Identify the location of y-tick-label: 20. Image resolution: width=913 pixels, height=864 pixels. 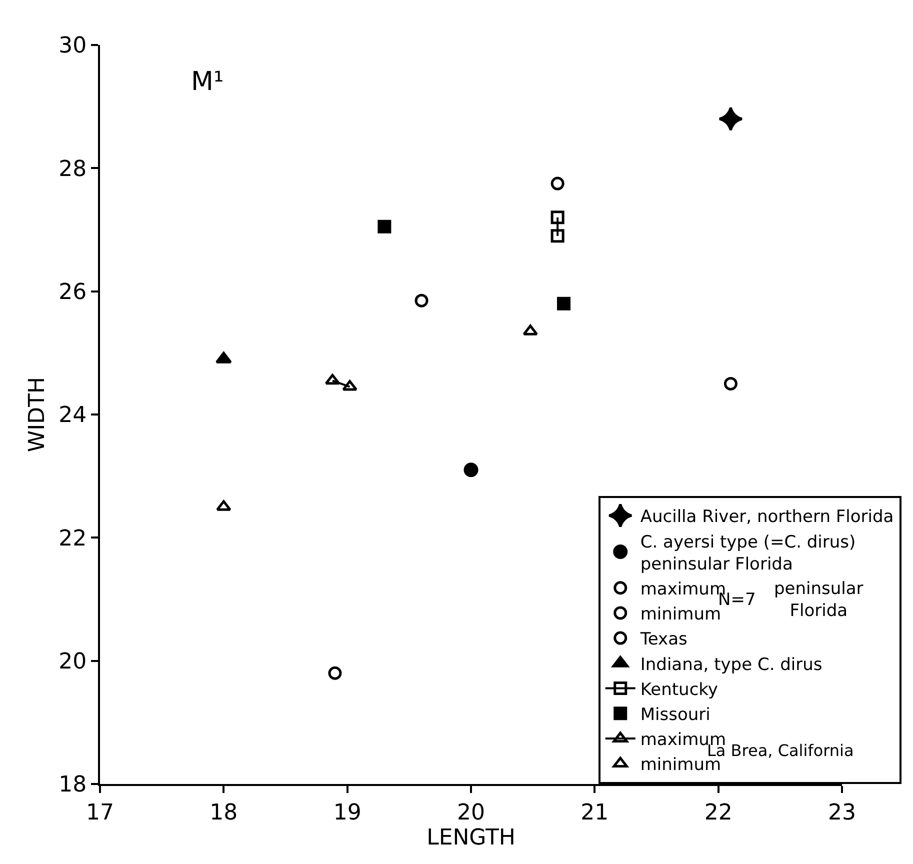
(72, 662).